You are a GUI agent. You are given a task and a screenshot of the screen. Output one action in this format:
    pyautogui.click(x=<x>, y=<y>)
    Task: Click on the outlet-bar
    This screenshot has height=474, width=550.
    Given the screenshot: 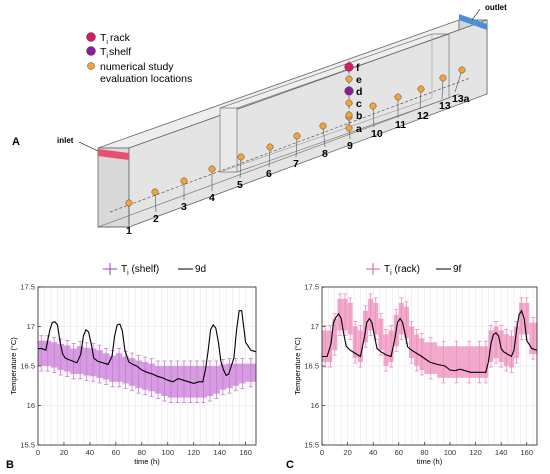 What is the action you would take?
    pyautogui.click(x=473, y=22)
    